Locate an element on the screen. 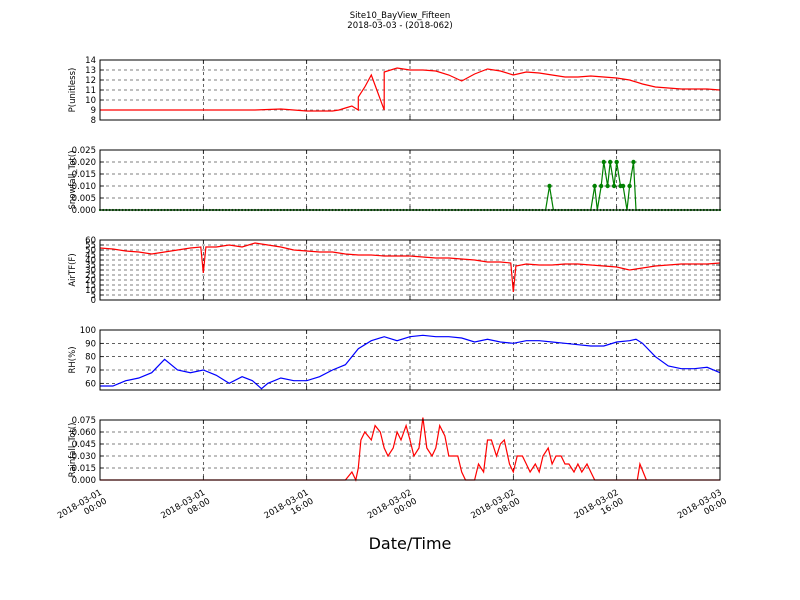 This screenshot has height=600, width=800. panel-3-ylabel: AirTF(F) is located at coordinates (73, 269).